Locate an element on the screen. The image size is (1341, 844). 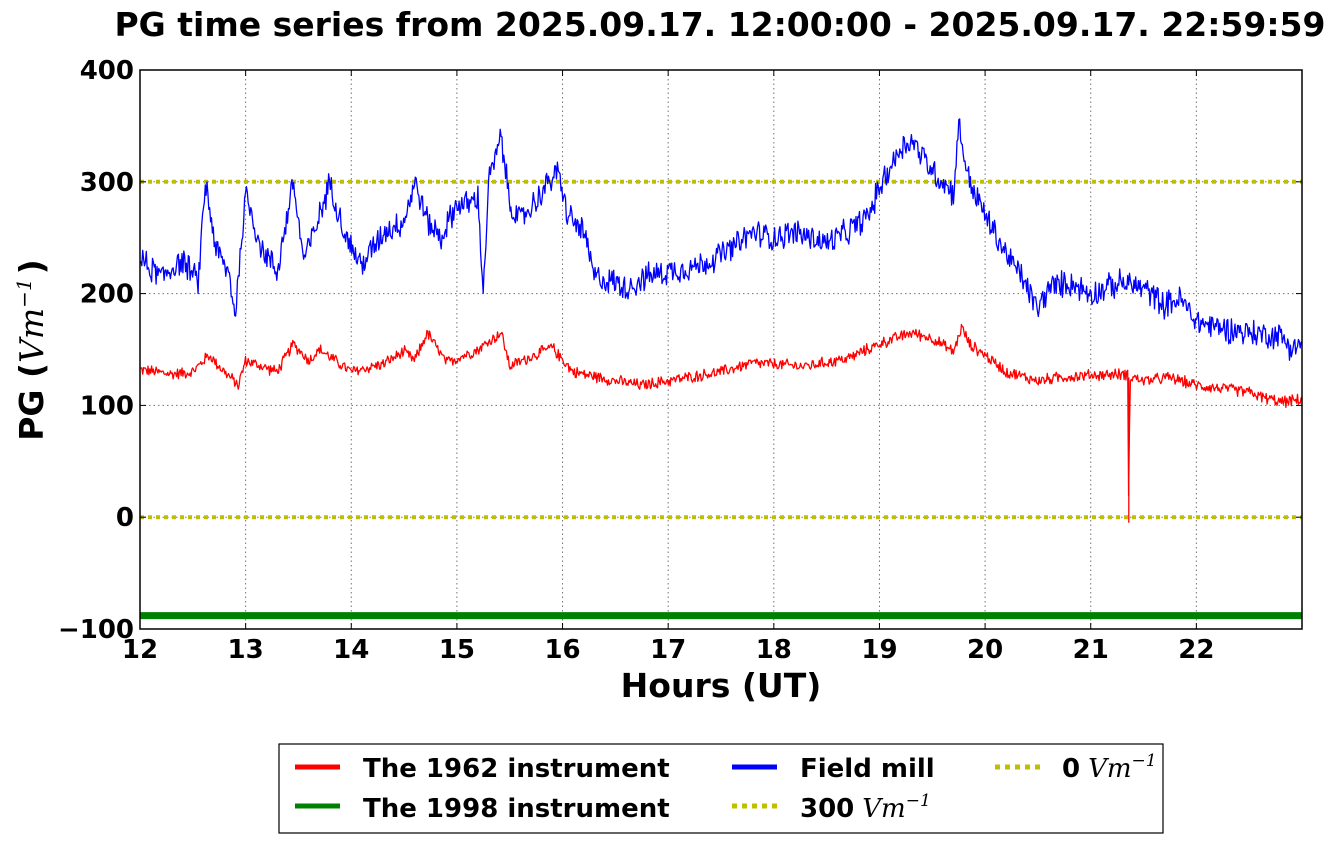
x-tick-label: 22 is located at coordinates (1196, 650).